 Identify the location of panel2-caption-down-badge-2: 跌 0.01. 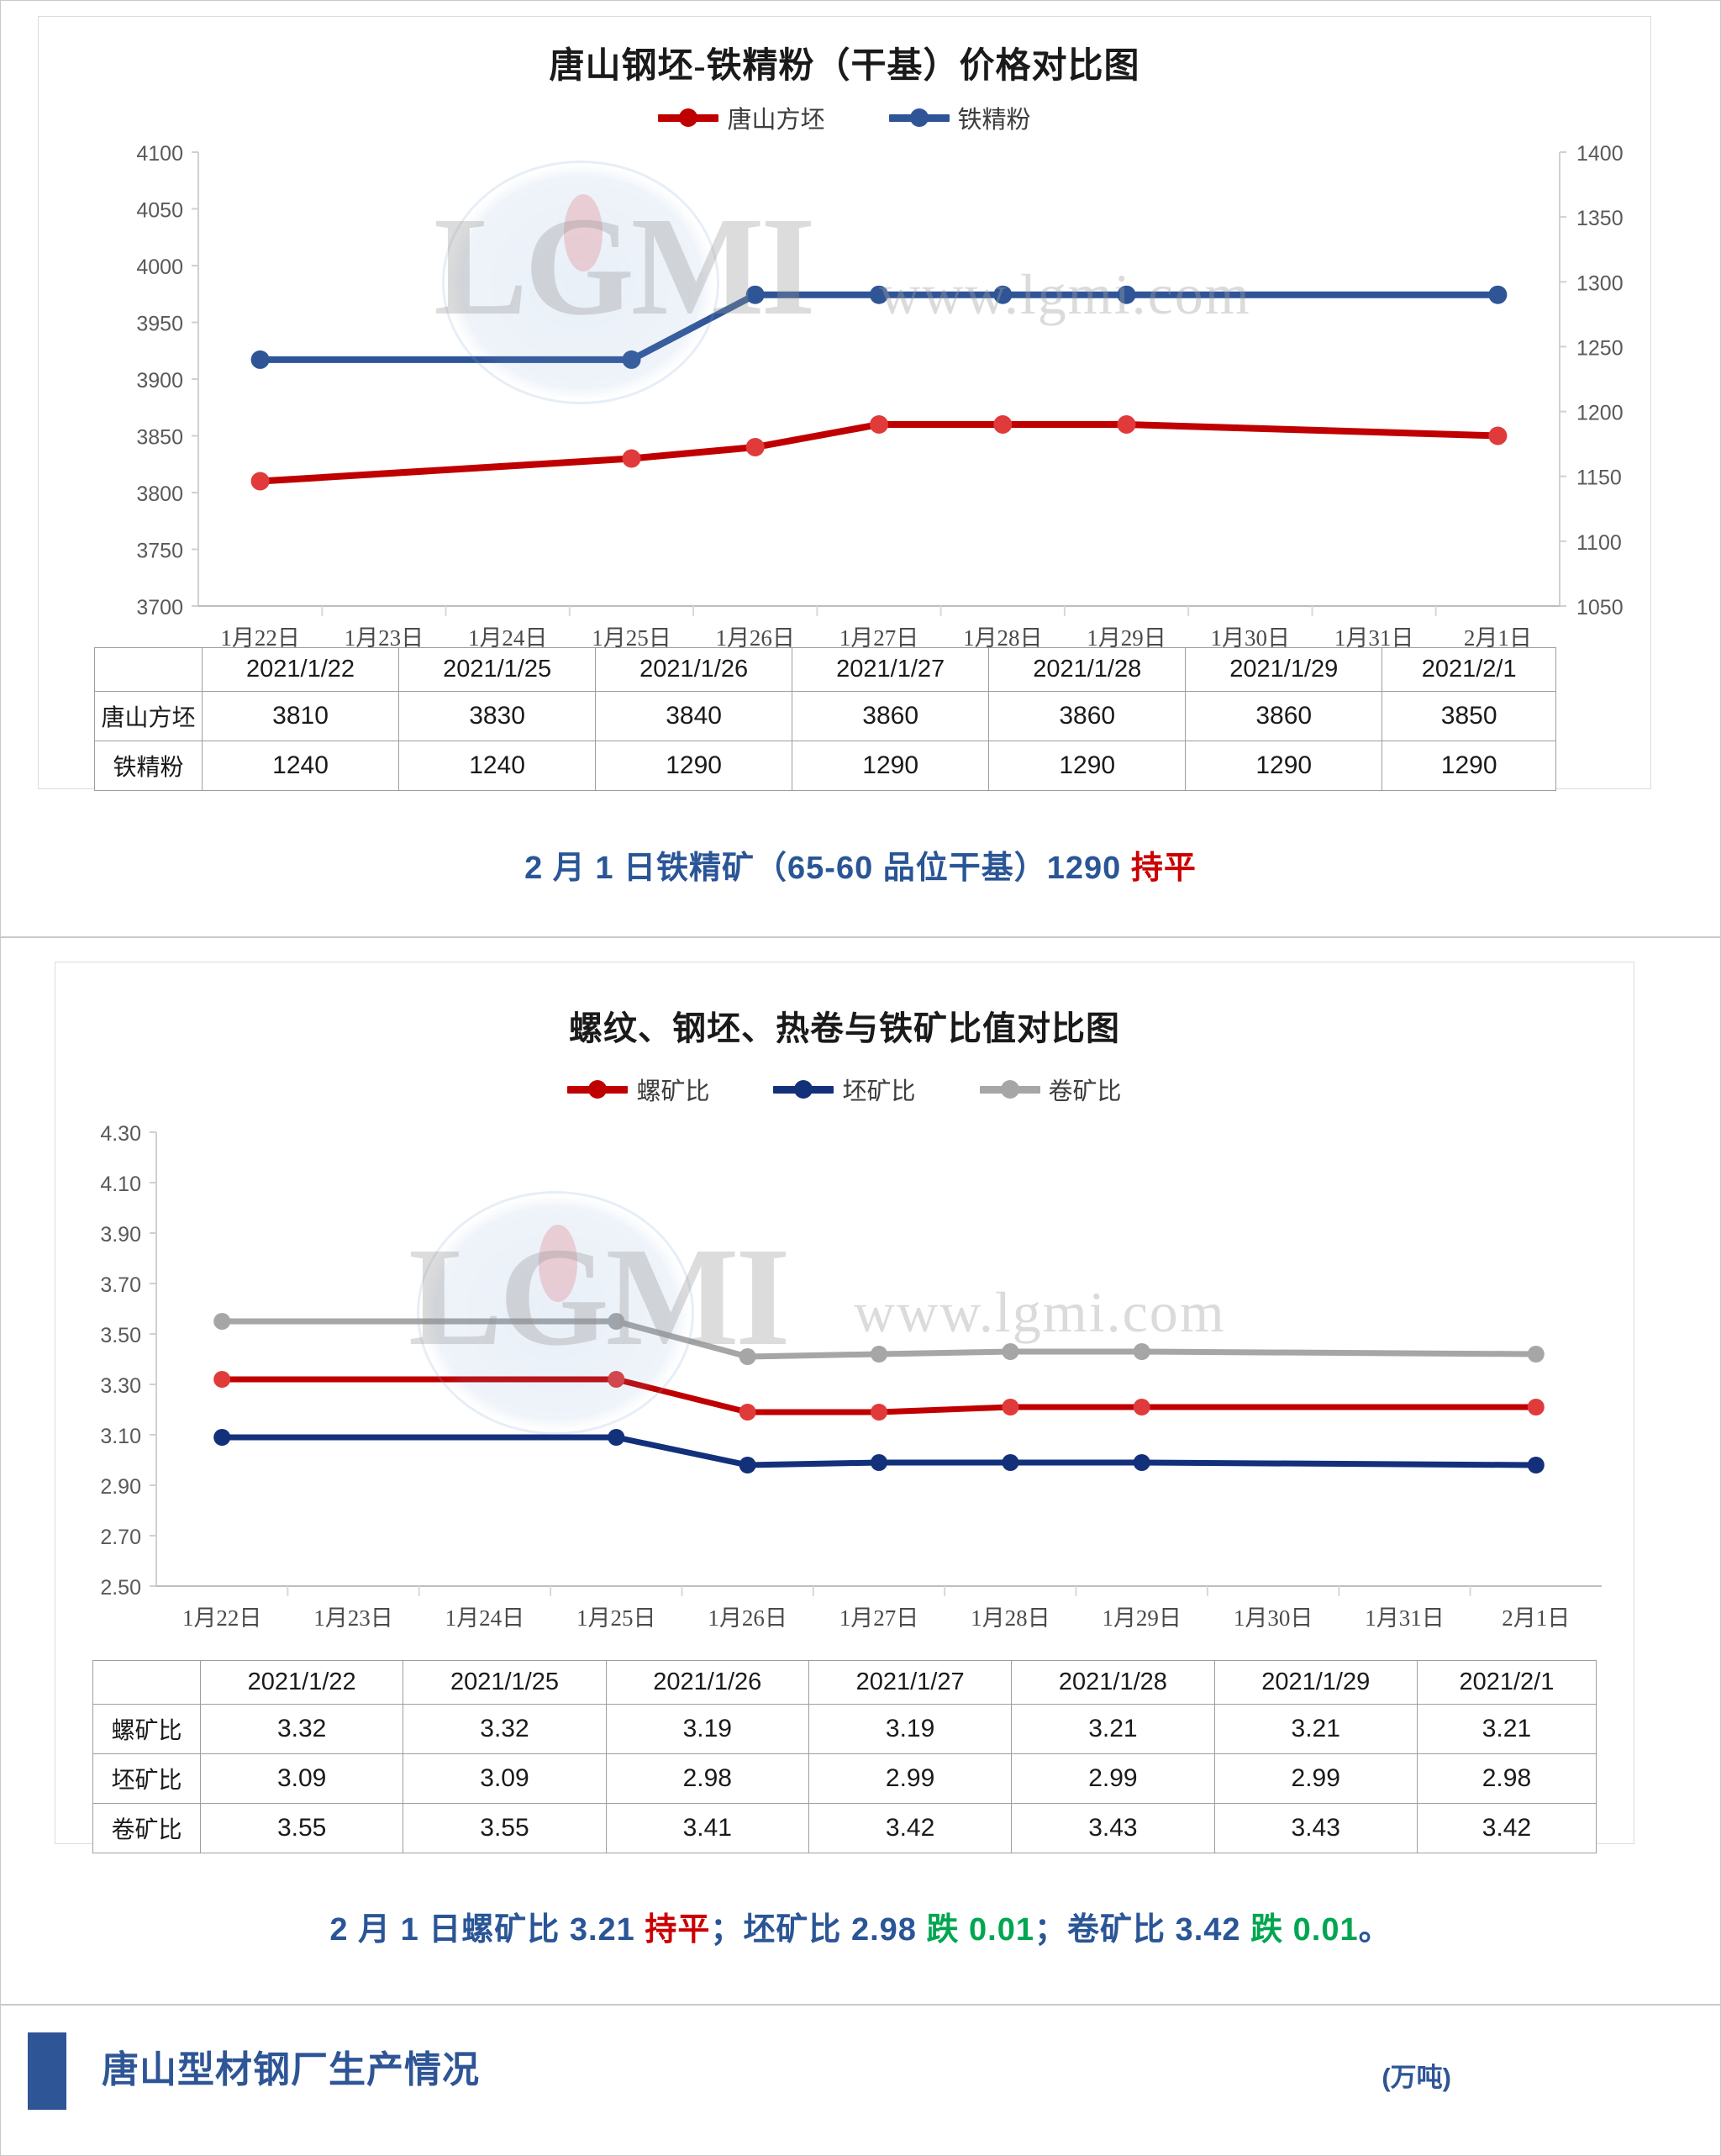
(1304, 1930).